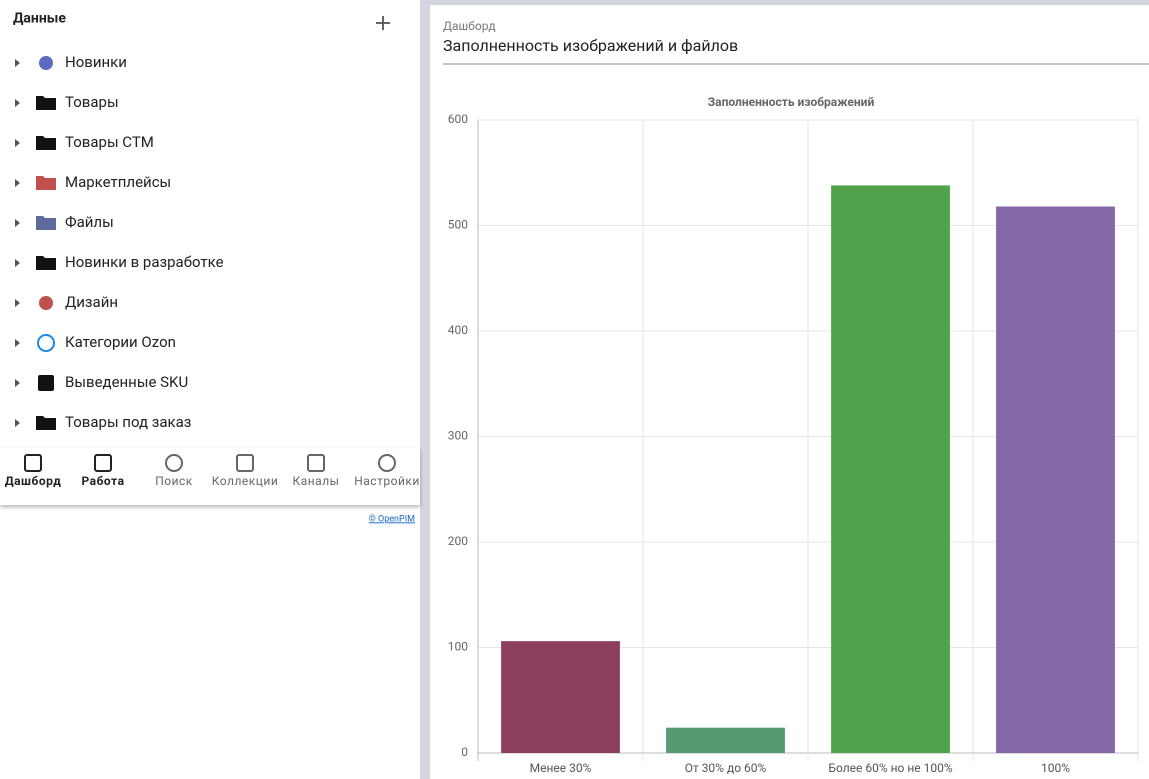 The height and width of the screenshot is (779, 1149). Describe the element at coordinates (469, 26) in the screenshot. I see `breadcrumb: Дашборд` at that location.